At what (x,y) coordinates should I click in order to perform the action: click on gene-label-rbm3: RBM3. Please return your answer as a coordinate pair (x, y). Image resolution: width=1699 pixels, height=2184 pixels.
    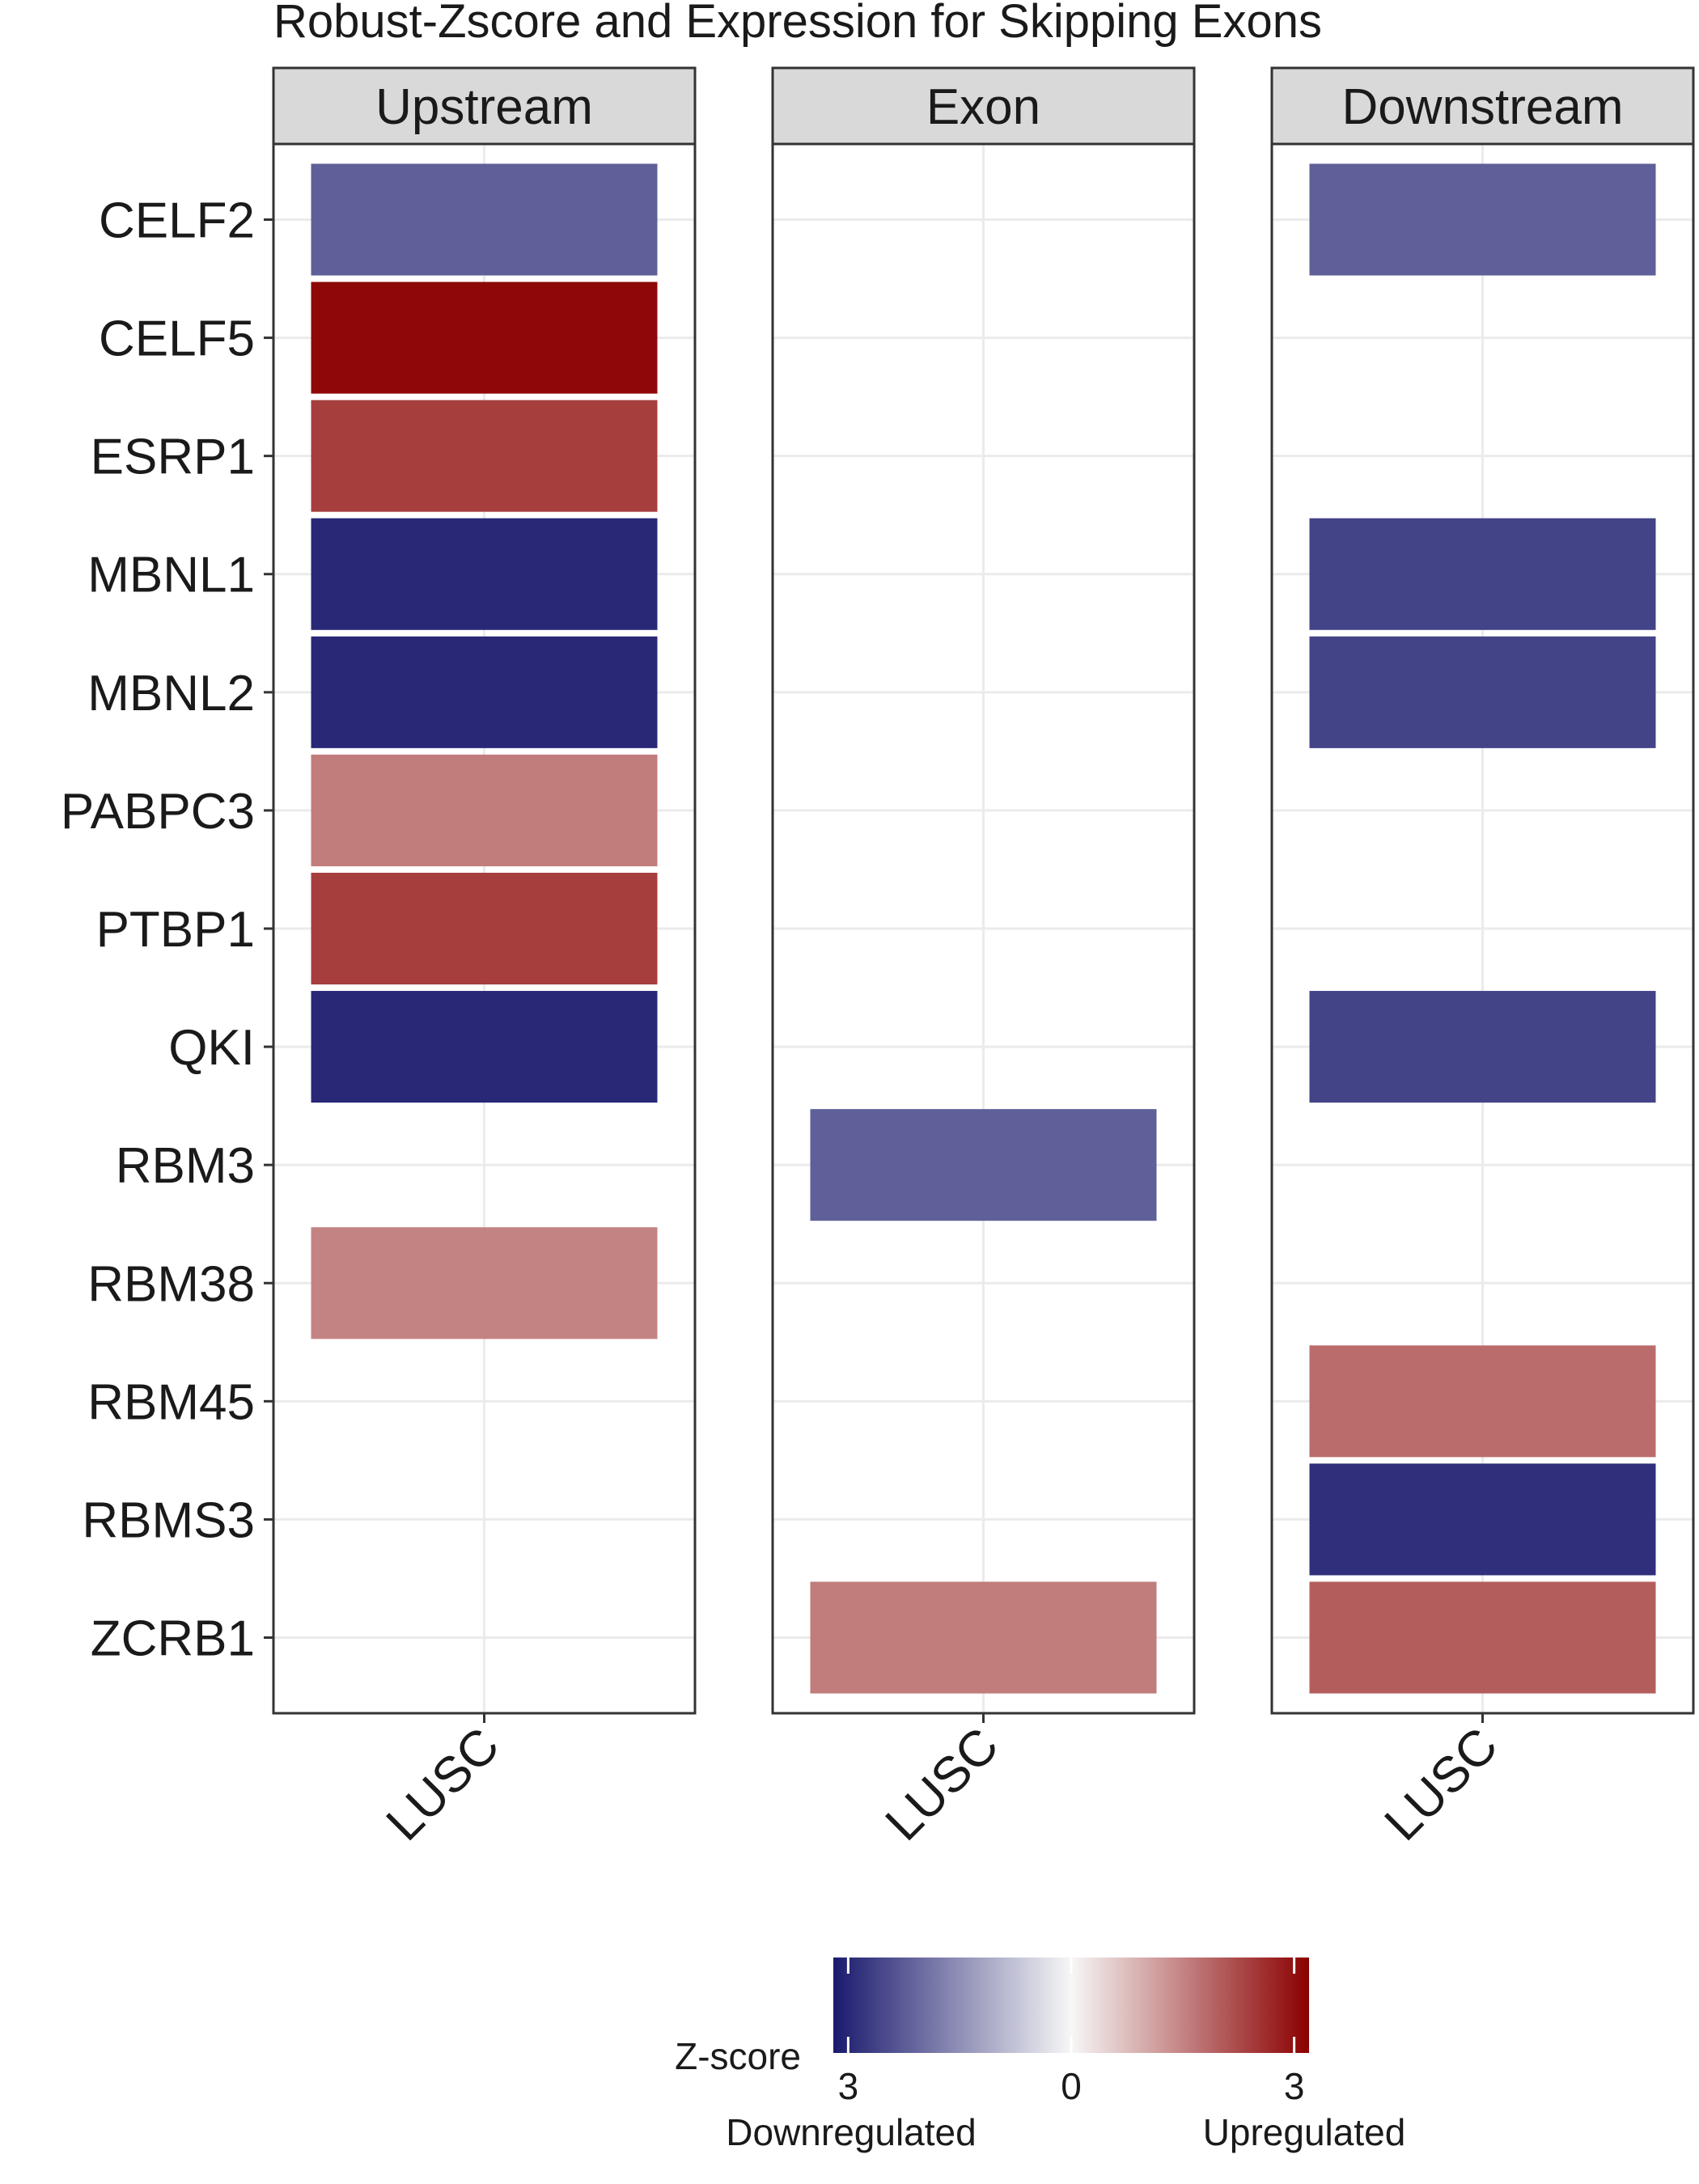
    Looking at the image, I should click on (185, 1166).